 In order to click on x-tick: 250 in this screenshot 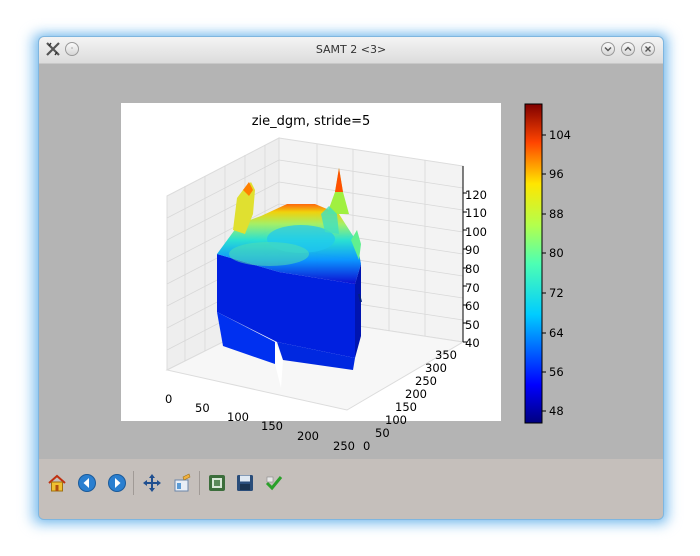, I will do `click(344, 446)`.